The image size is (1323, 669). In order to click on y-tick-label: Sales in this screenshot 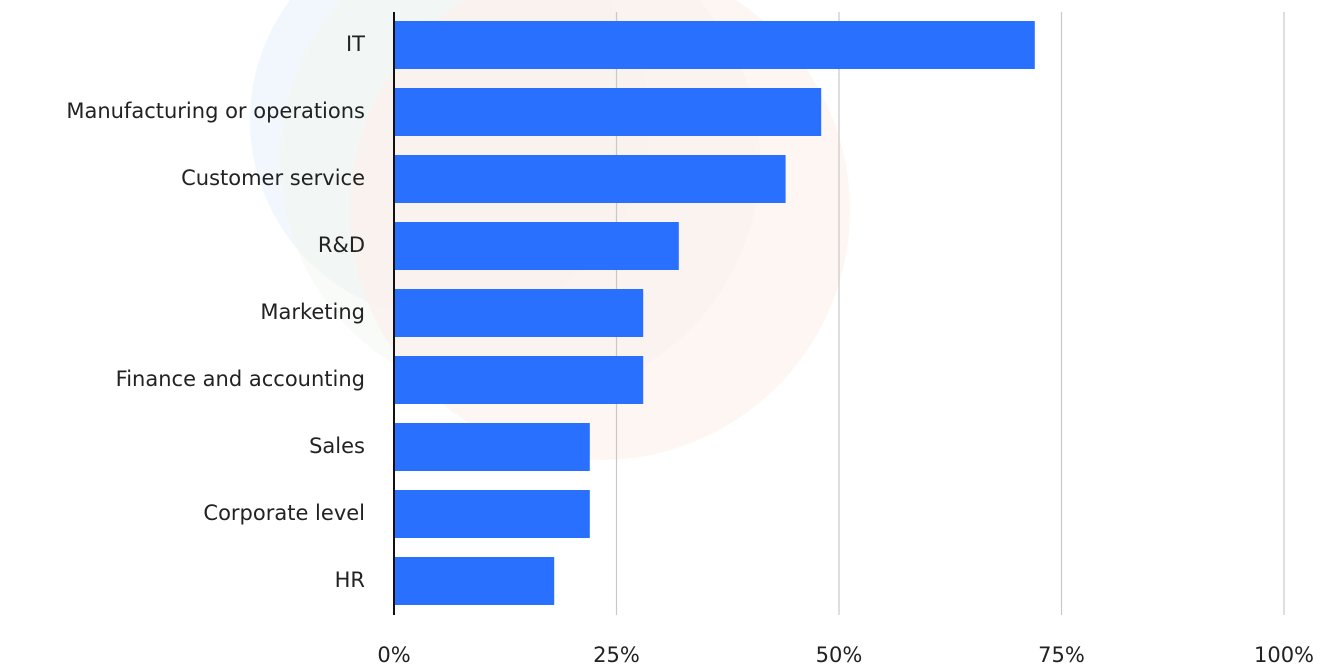, I will do `click(337, 446)`.